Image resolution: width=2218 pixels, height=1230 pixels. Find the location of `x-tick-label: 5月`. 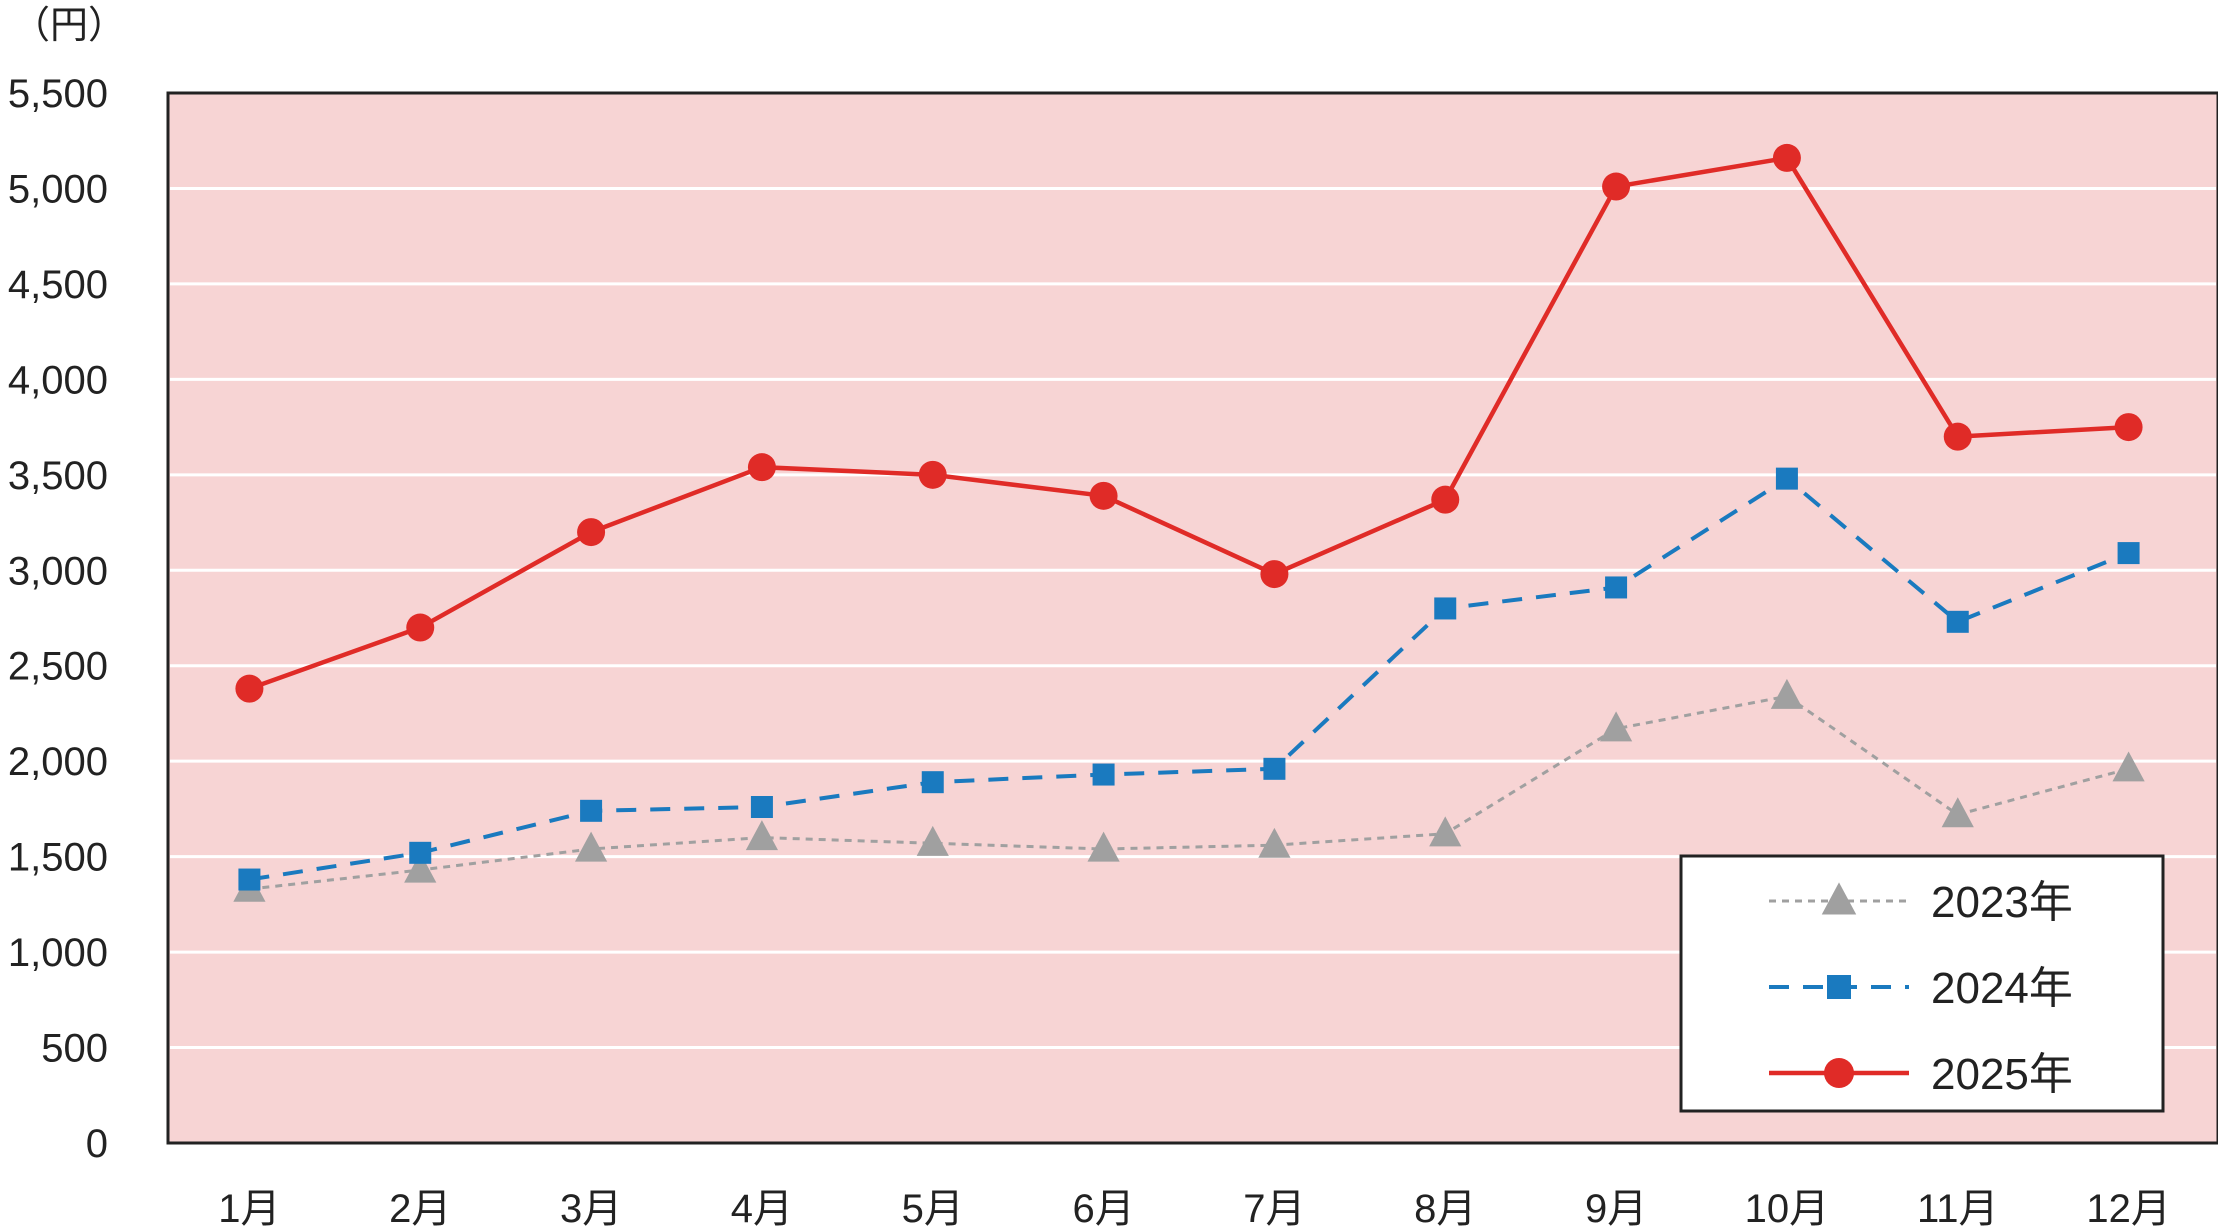

x-tick-label: 5月 is located at coordinates (933, 1208).